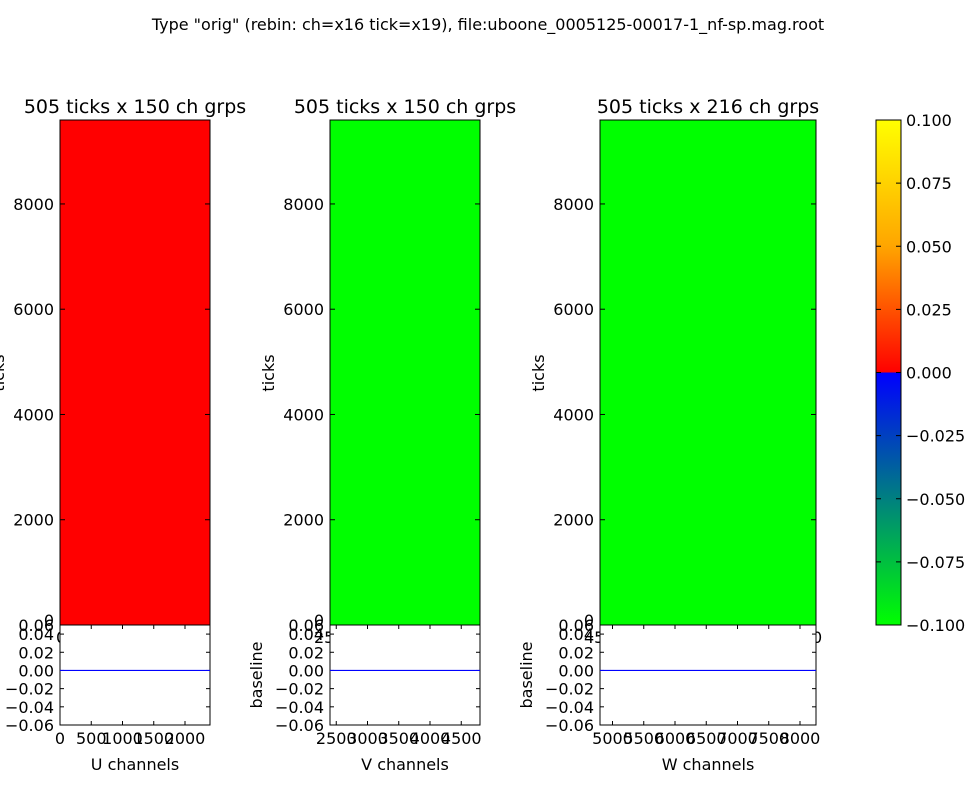 The height and width of the screenshot is (785, 976). Describe the element at coordinates (405, 372) in the screenshot. I see `heatmap-v-image` at that location.